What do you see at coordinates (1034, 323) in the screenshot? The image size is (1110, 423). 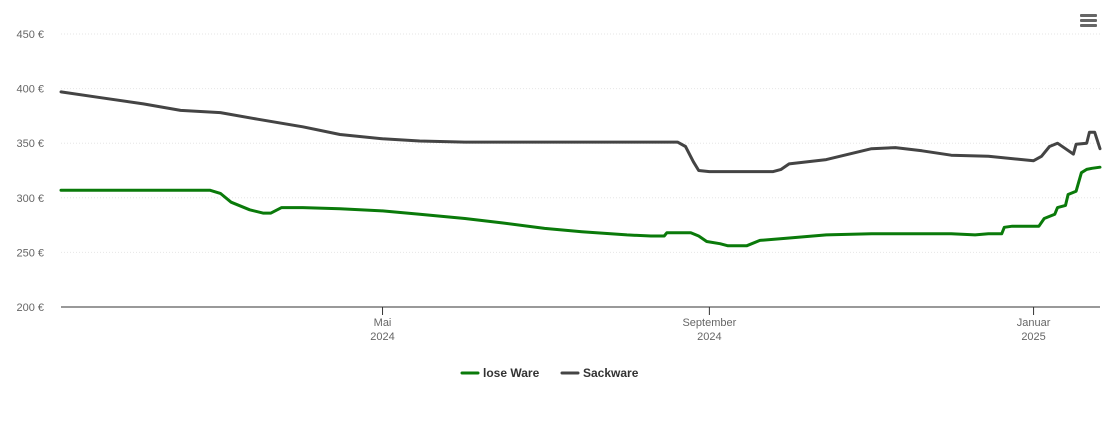 I see `x-tick-label-month: Januar` at bounding box center [1034, 323].